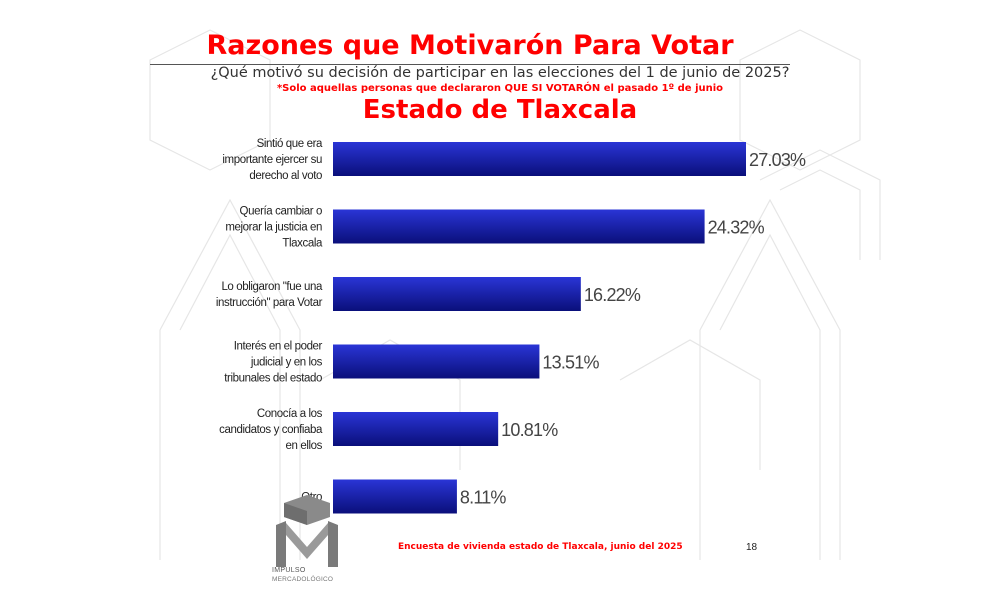 This screenshot has width=1000, height=600. Describe the element at coordinates (483, 498) in the screenshot. I see `value-label-5: 8.11%` at that location.